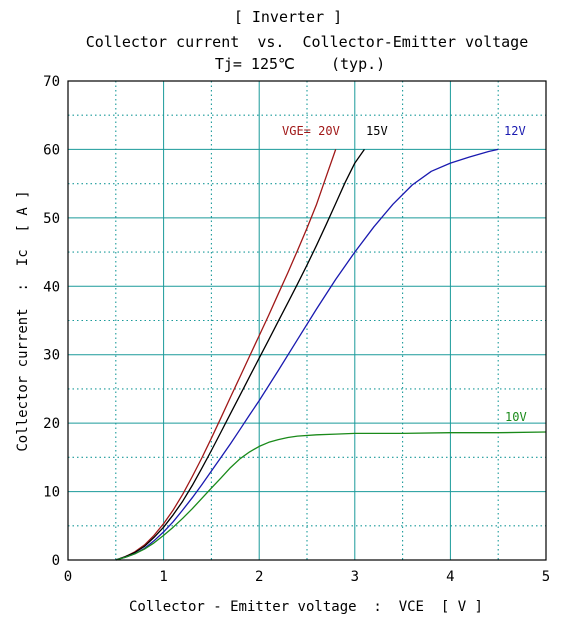  What do you see at coordinates (51, 424) in the screenshot?
I see `y-tick-label: 20` at bounding box center [51, 424].